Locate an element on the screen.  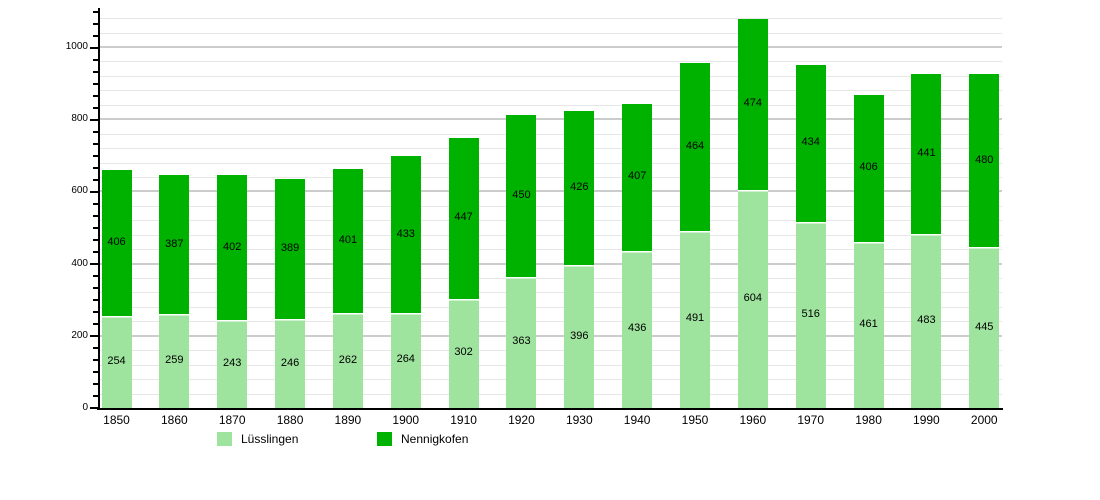
bar-value-label-nennigkofen: 441 is located at coordinates (926, 153).